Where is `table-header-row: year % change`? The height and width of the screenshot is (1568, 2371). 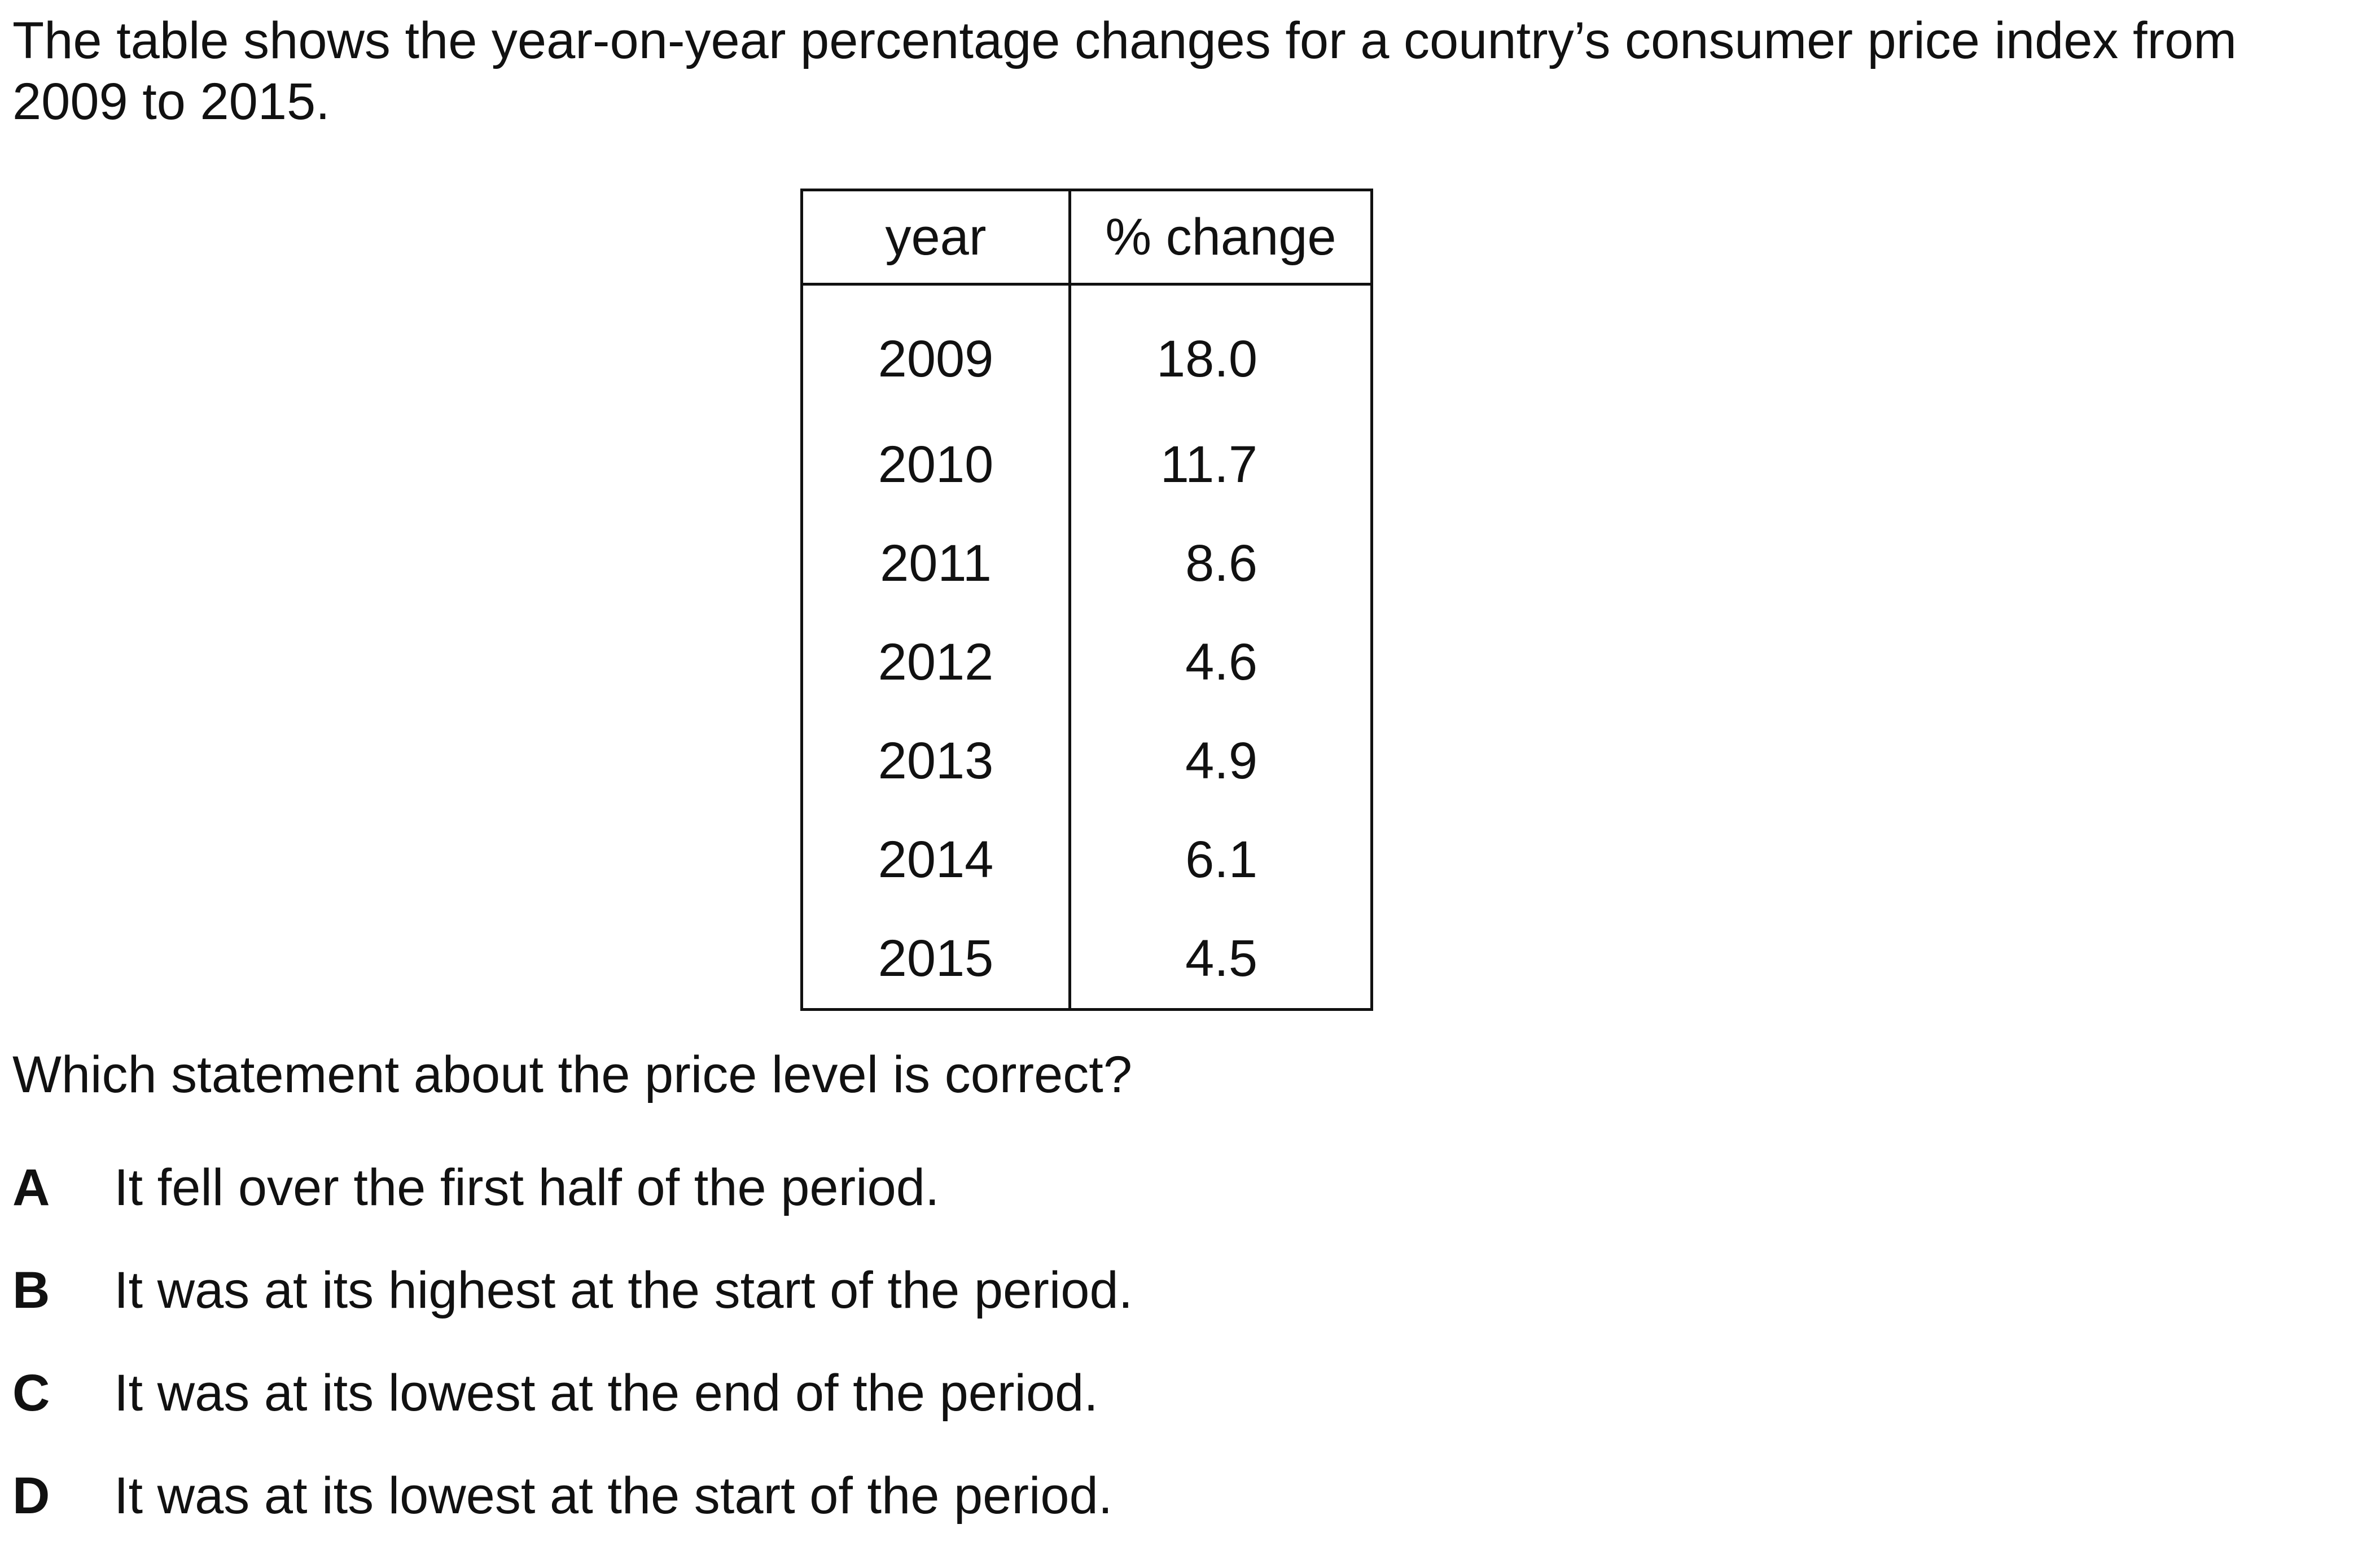
table-header-row: year % change is located at coordinates (1086, 238).